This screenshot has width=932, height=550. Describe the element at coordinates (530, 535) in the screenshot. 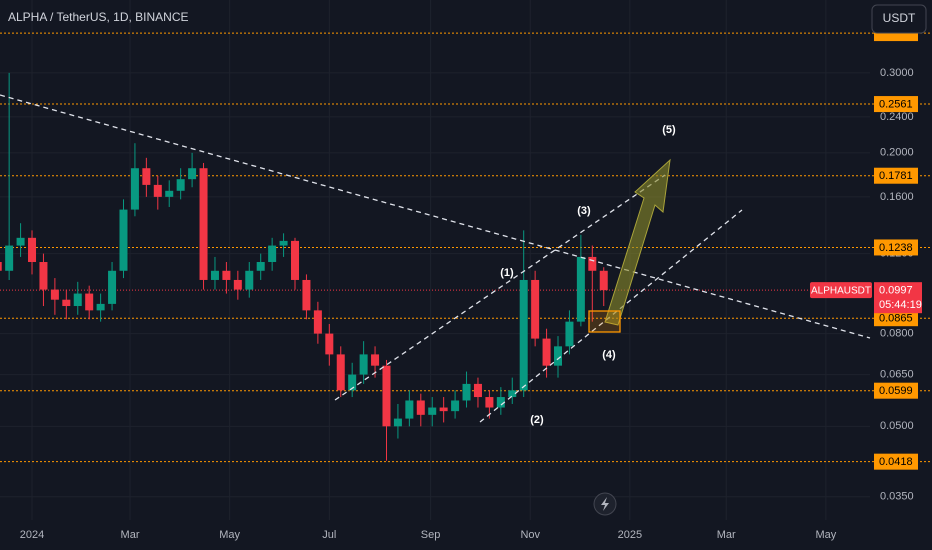

I see `x-tick-label: Nov` at that location.